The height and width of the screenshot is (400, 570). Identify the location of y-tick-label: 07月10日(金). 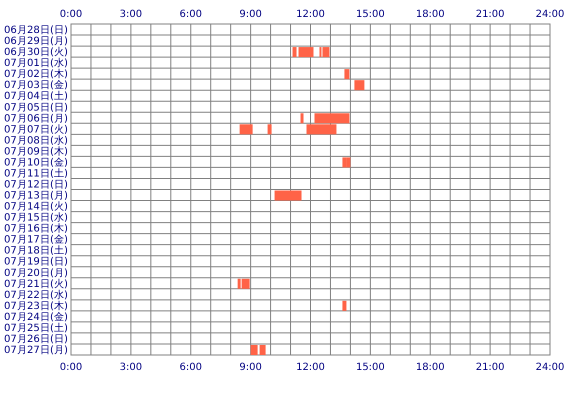
(36, 162).